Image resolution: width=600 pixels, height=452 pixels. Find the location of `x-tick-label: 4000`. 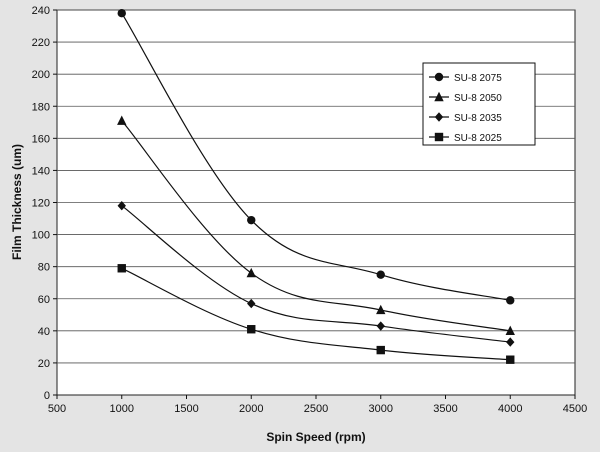

x-tick-label: 4000 is located at coordinates (510, 409).